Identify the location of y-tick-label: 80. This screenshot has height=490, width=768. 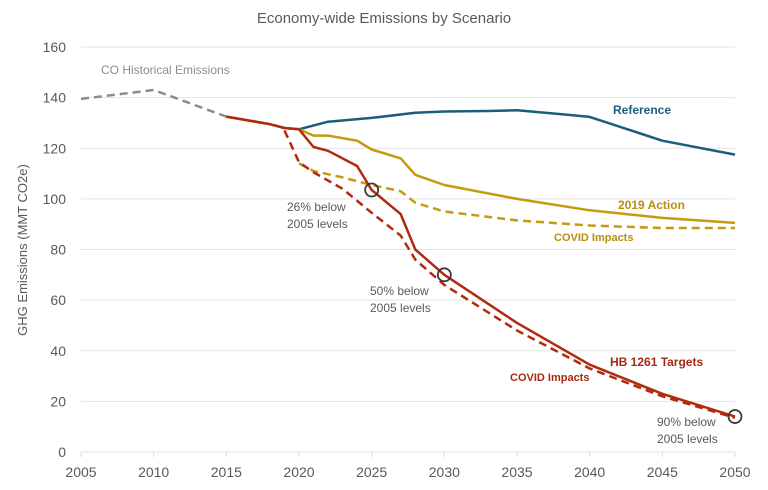
(58, 250).